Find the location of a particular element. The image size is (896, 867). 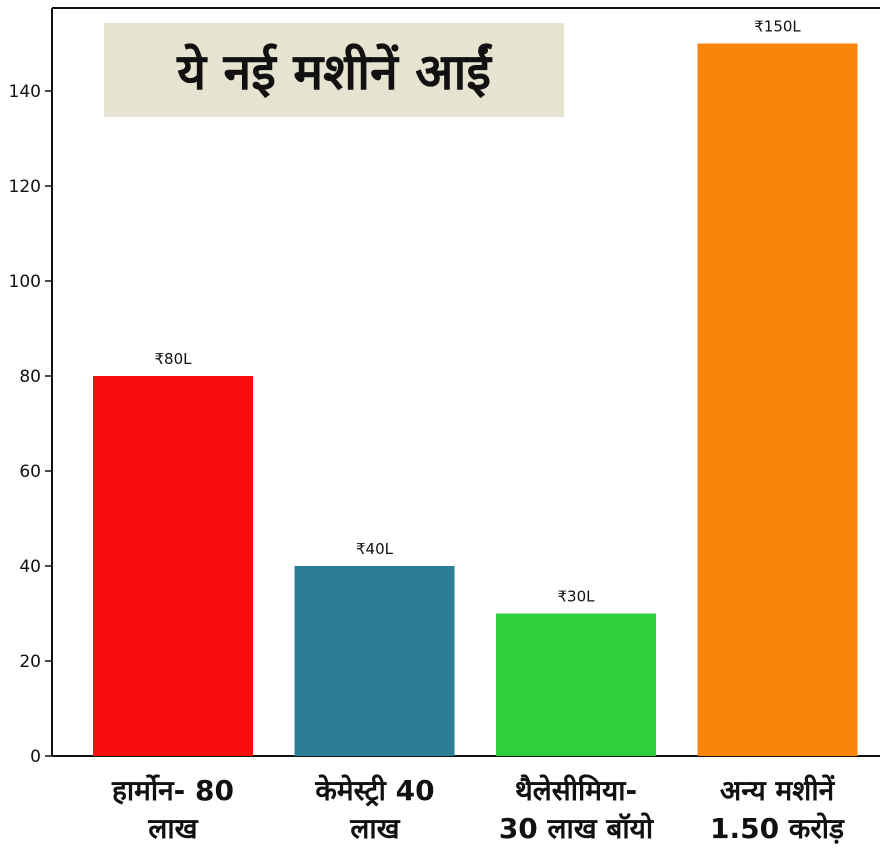

x-tick-label-line: थैलेसीमिया- is located at coordinates (576, 790).